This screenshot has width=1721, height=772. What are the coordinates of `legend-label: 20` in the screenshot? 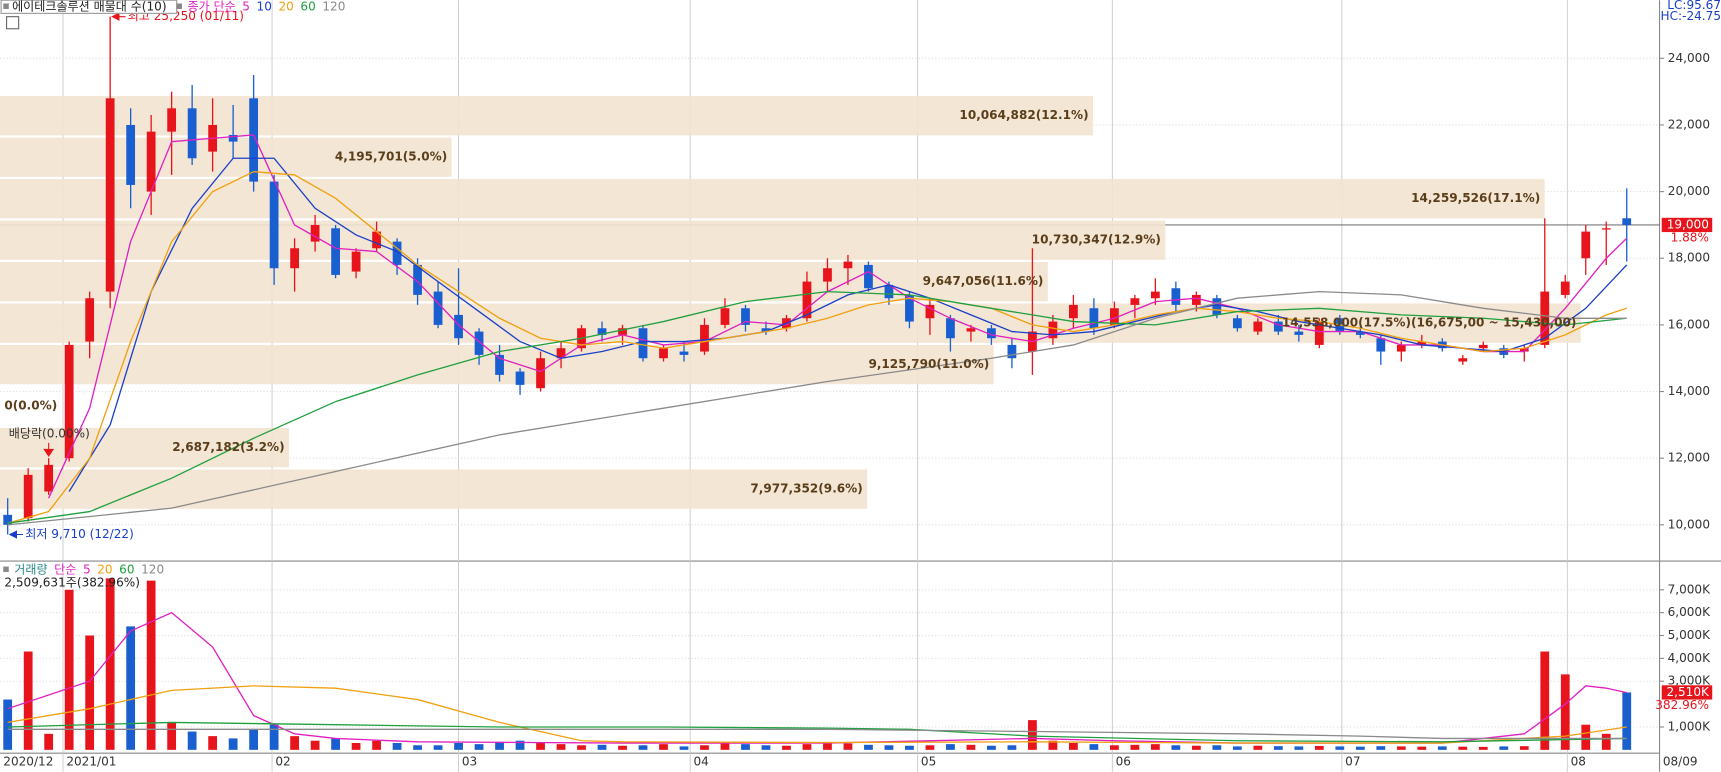 It's located at (104, 569).